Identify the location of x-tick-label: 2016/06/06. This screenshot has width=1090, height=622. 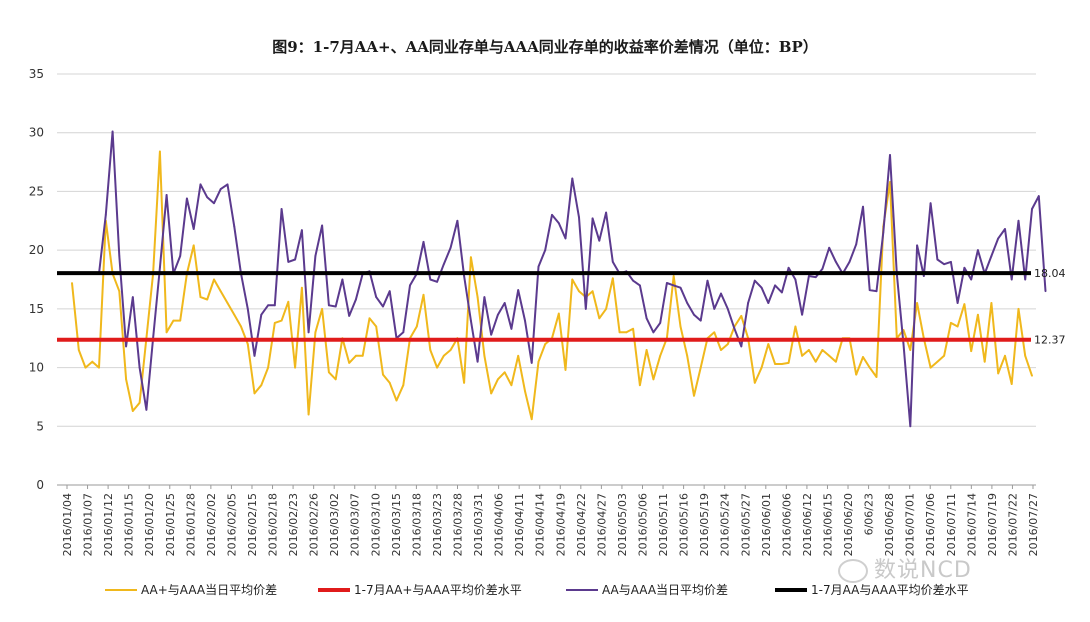
(786, 524).